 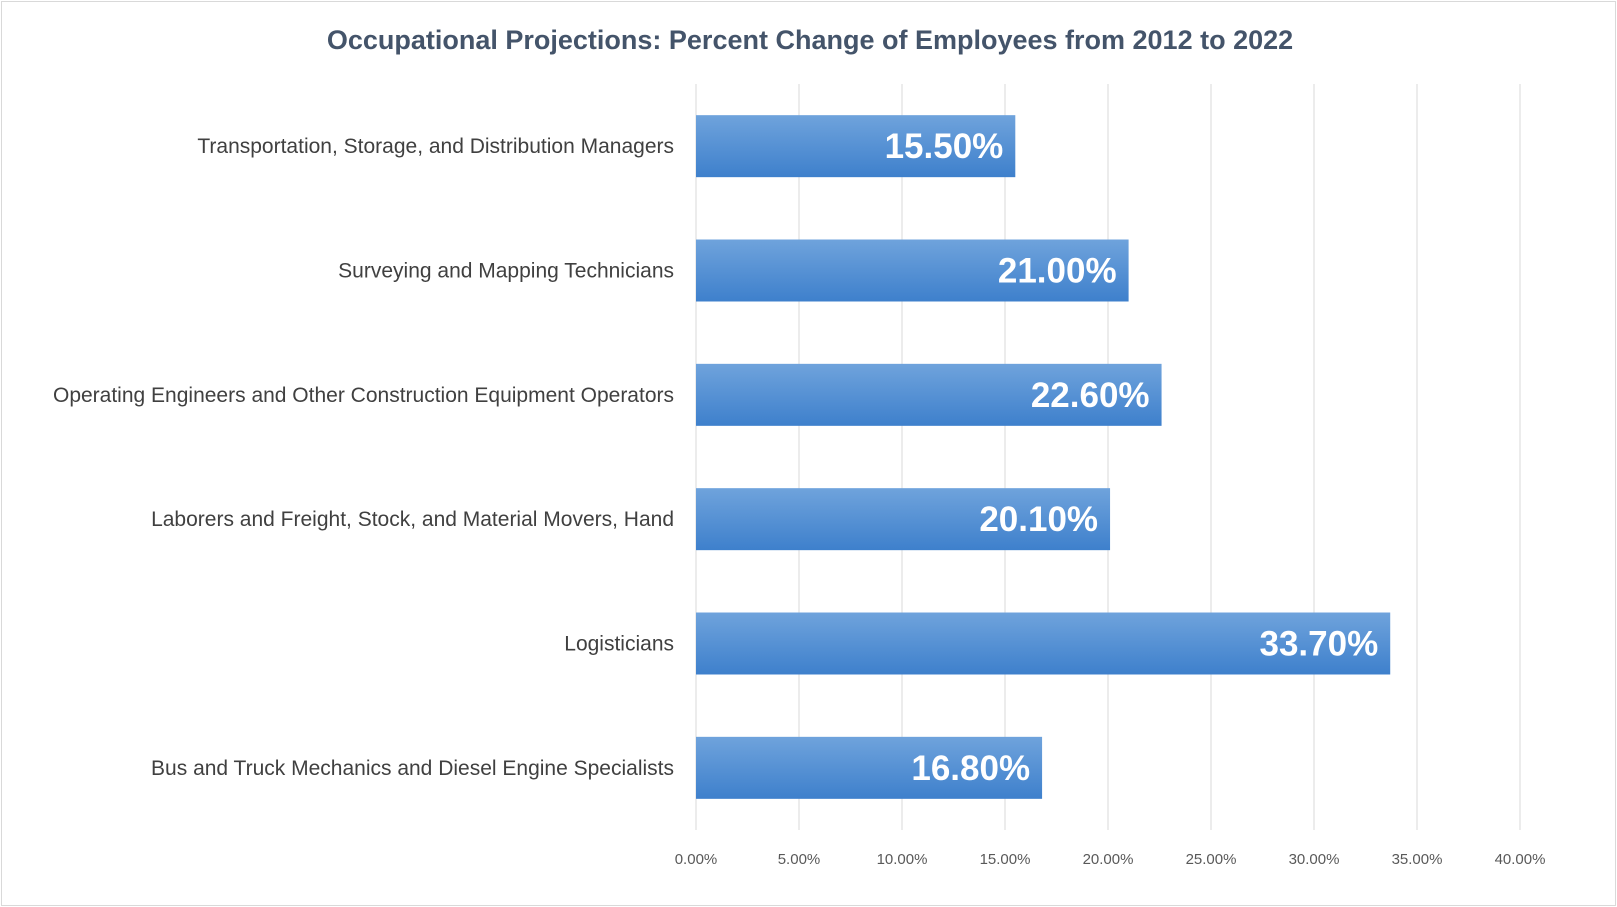 I want to click on x-tick-label: 30.00%, so click(x=1314, y=859).